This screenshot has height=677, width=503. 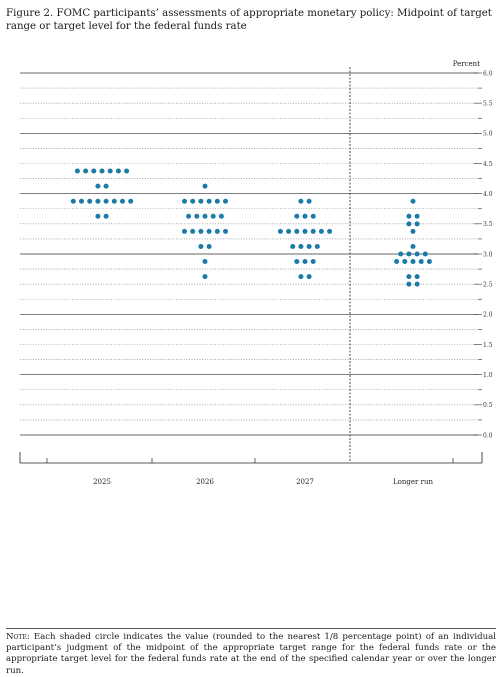 What do you see at coordinates (488, 405) in the screenshot?
I see `y-tick-label: 0.5` at bounding box center [488, 405].